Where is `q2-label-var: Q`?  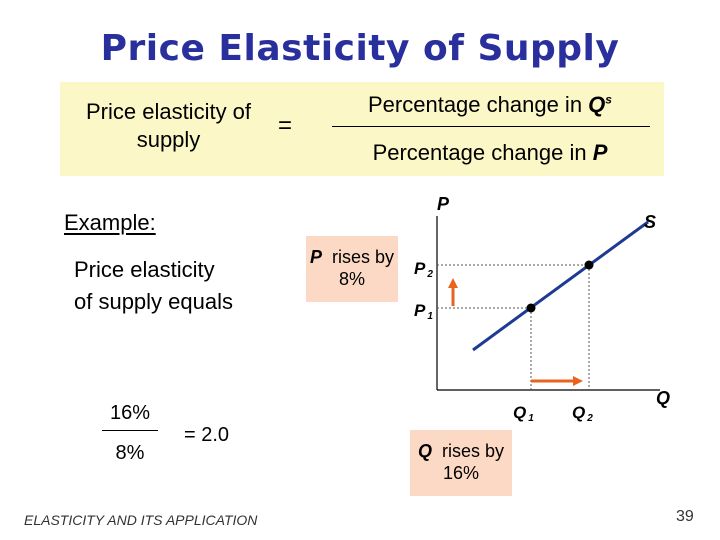
q2-label-var: Q is located at coordinates (578, 412).